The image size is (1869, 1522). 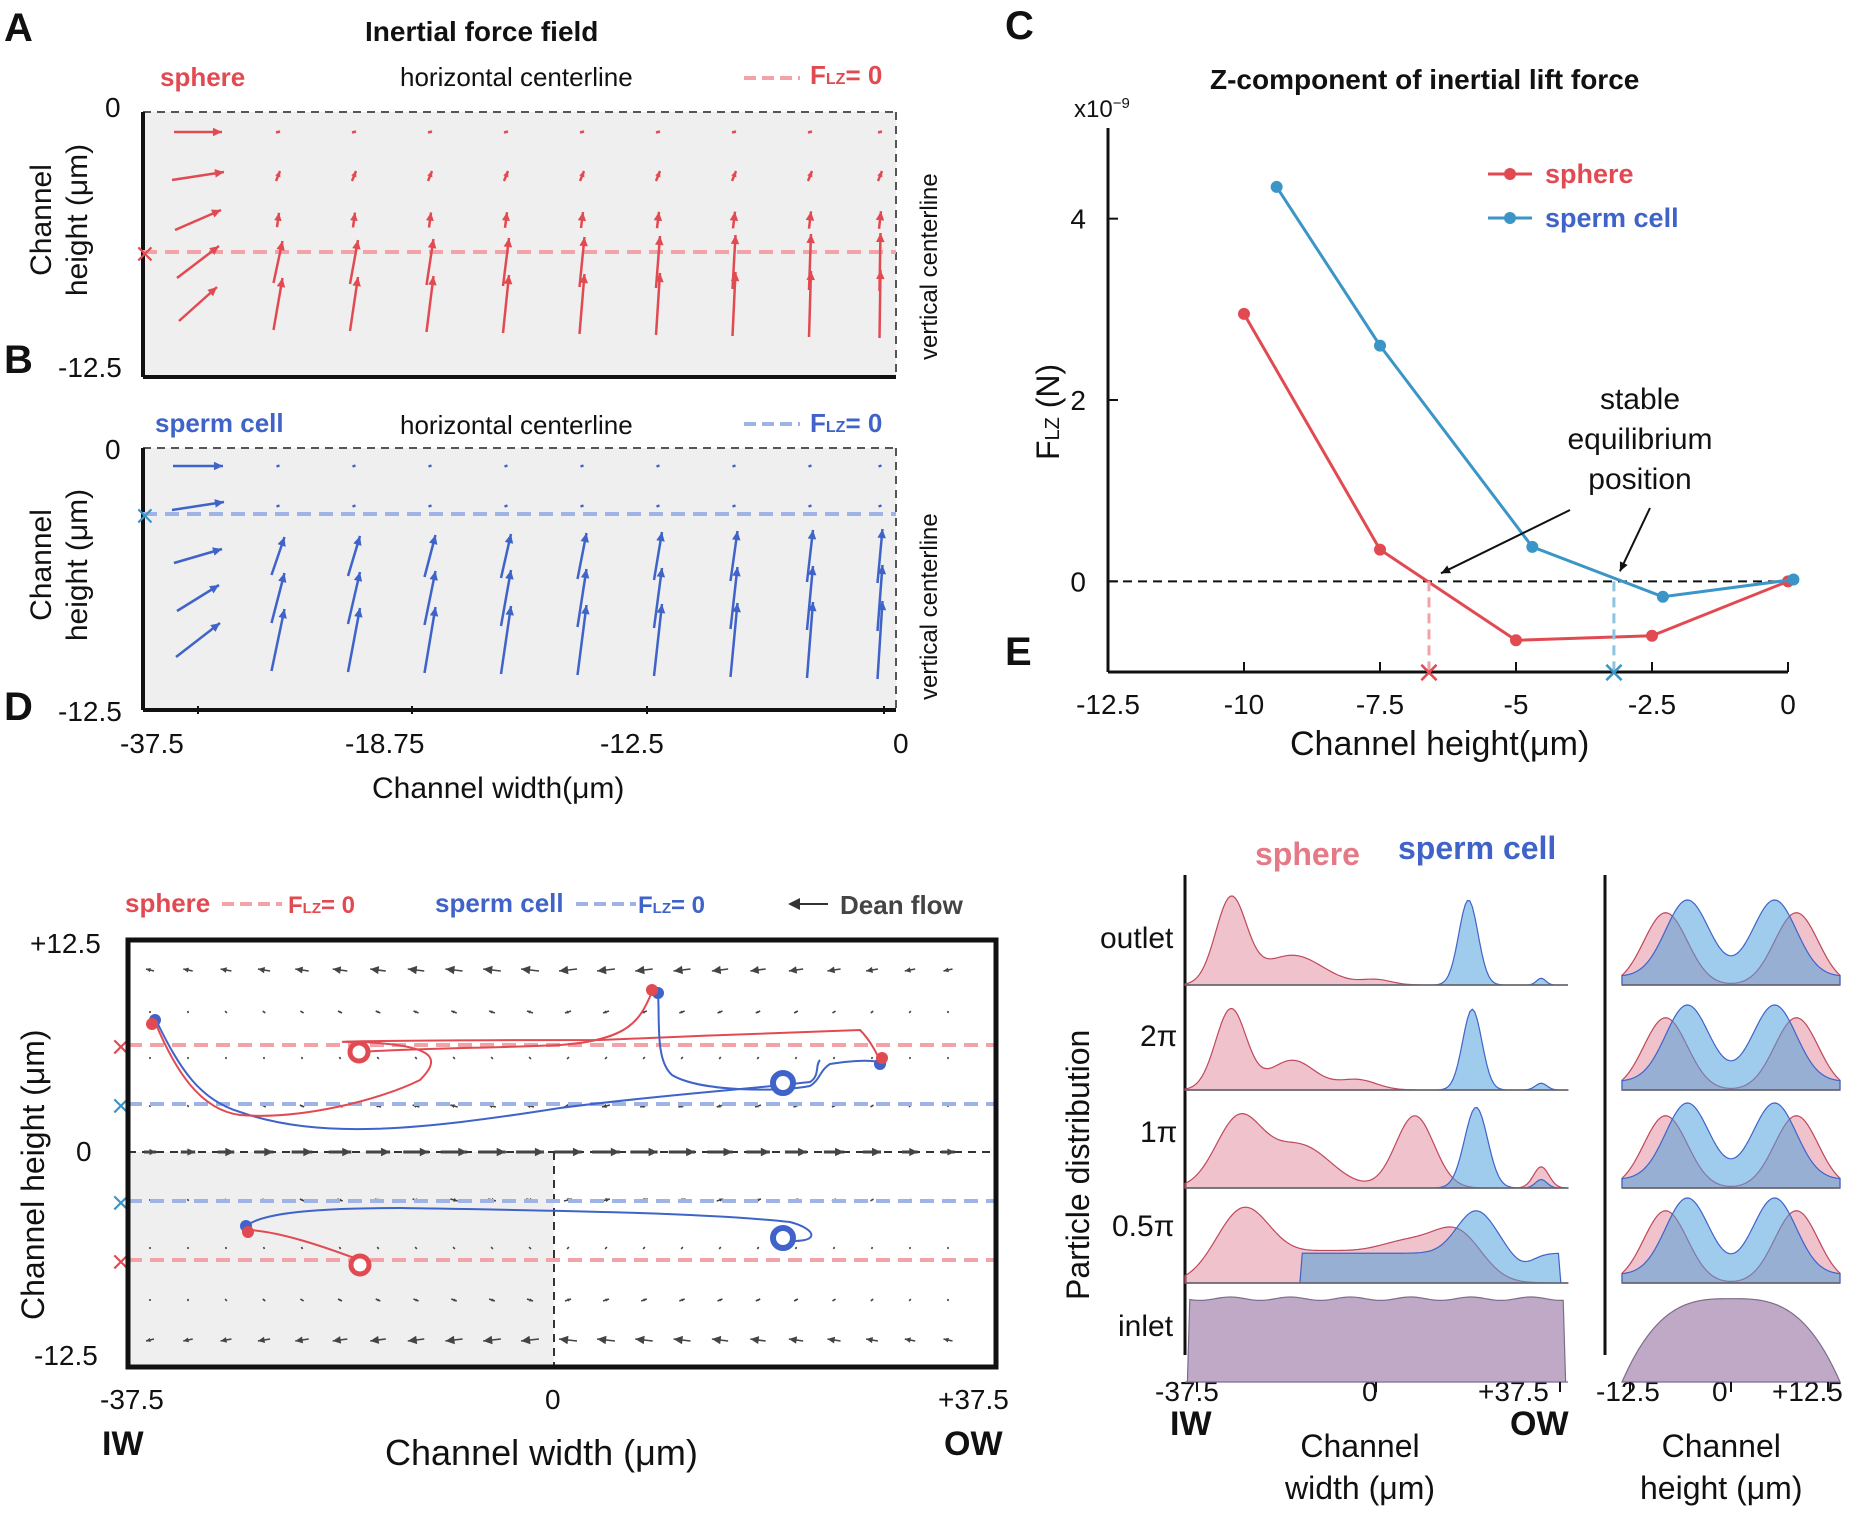 What do you see at coordinates (541, 1452) in the screenshot?
I see `panel-d-xlabel: Channel width (μm)` at bounding box center [541, 1452].